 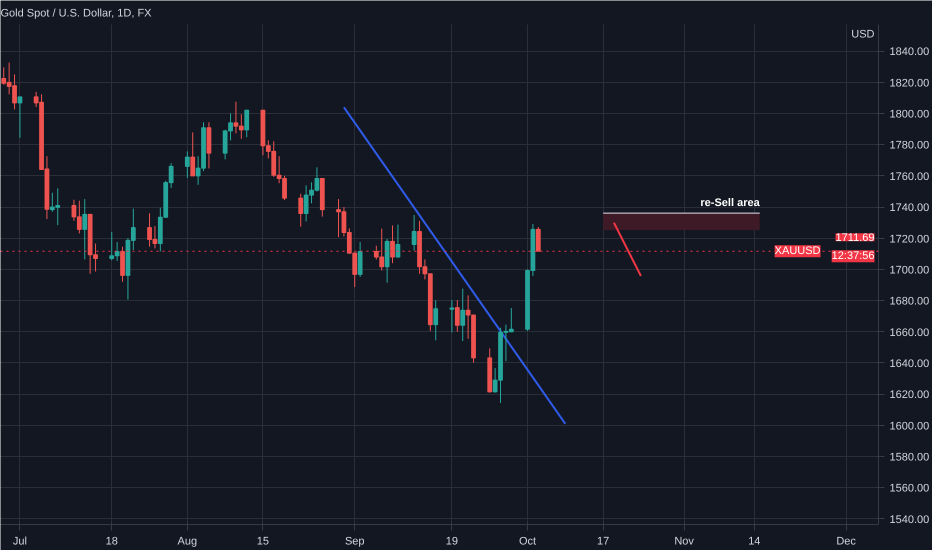 I want to click on y-tick-label: 1600.00, so click(x=910, y=426).